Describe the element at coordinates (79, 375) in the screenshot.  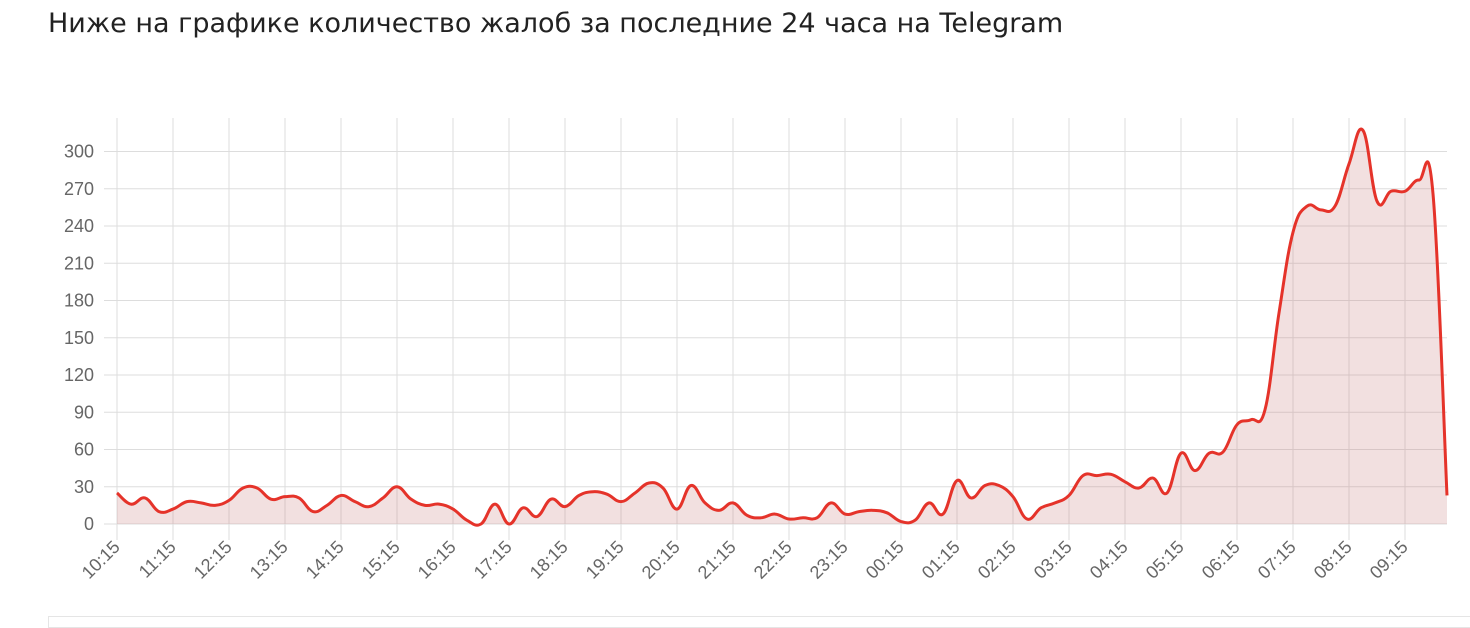
I see `y-tick-label: 120` at that location.